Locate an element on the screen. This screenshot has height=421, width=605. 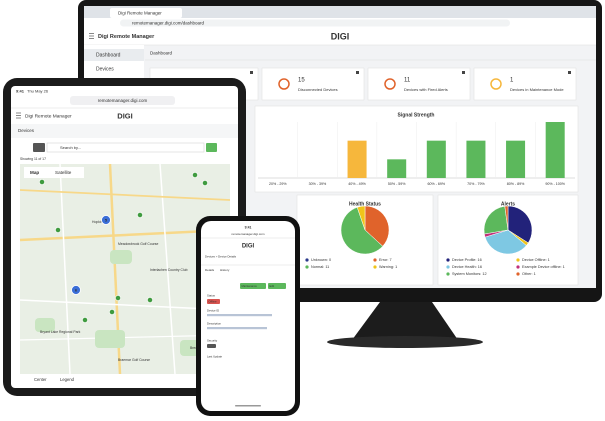
x-tick-label: 90% - 100% is located at coordinates (555, 184).